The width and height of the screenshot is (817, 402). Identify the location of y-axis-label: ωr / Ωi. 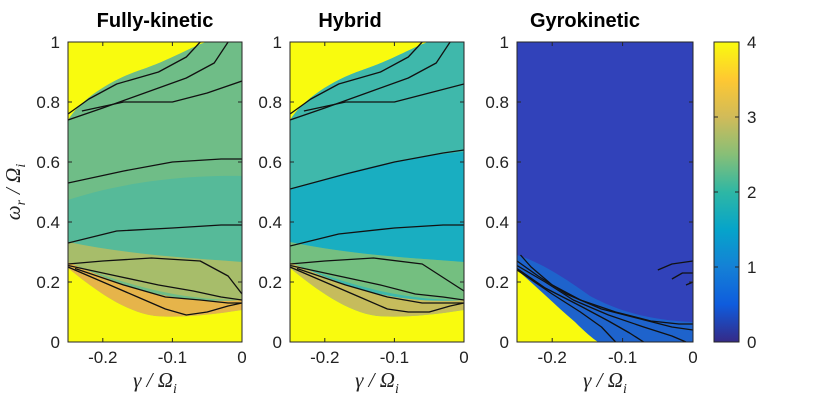
(15, 192).